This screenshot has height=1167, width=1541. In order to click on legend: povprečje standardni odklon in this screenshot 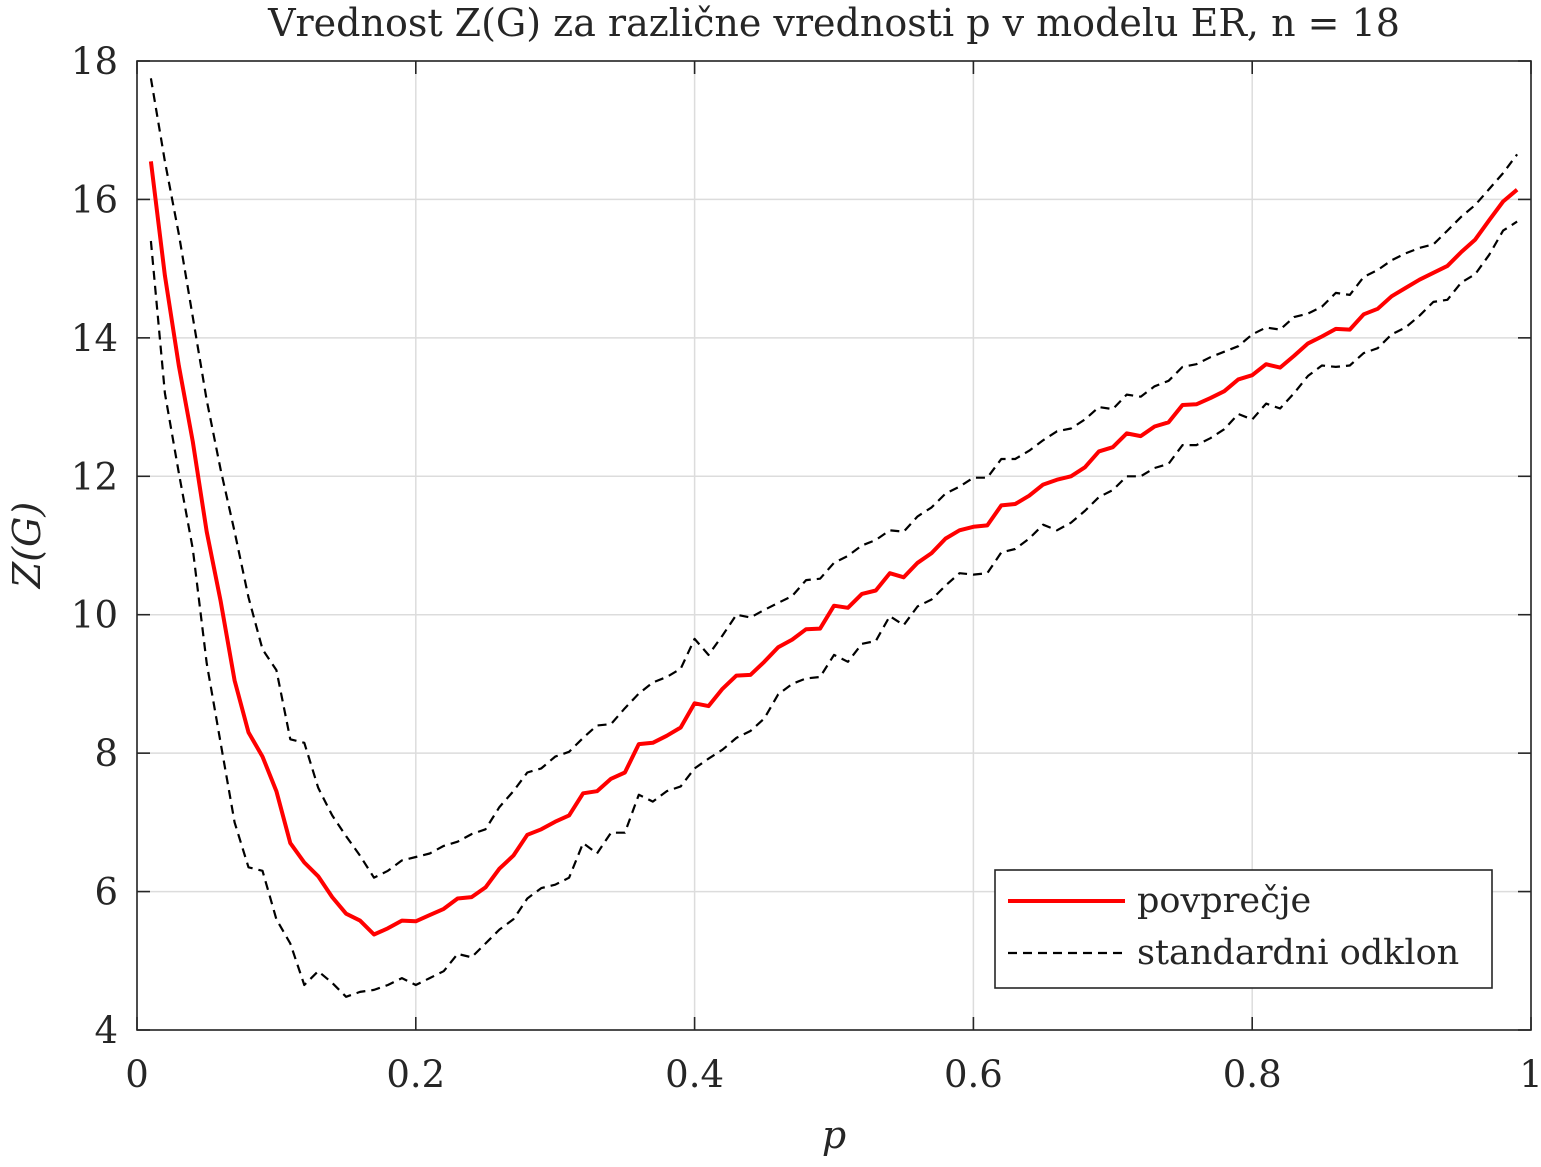, I will do `click(1243, 929)`.